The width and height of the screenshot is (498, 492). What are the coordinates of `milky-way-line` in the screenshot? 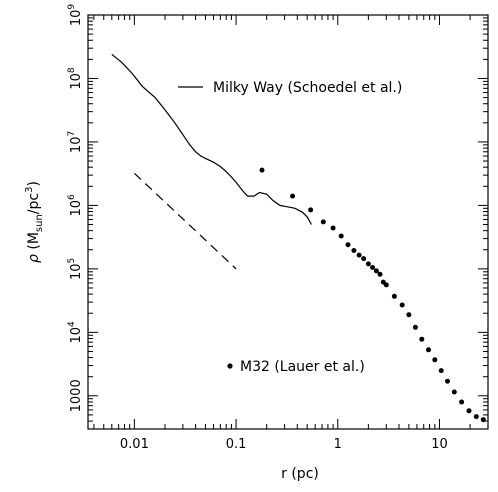 It's located at (211, 139).